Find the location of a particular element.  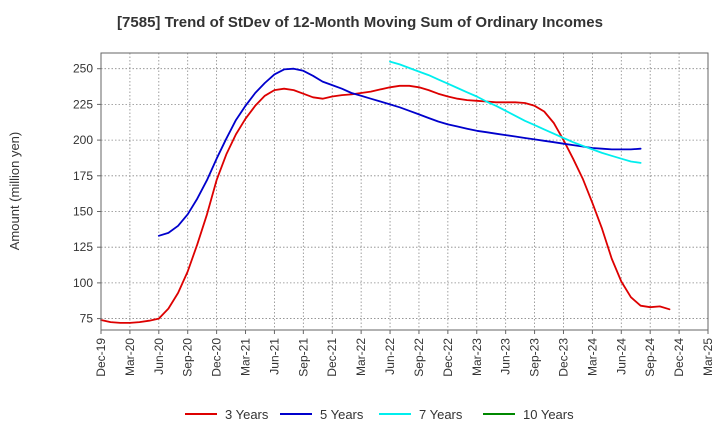

x-tick-label: Jun-20 is located at coordinates (159, 356).